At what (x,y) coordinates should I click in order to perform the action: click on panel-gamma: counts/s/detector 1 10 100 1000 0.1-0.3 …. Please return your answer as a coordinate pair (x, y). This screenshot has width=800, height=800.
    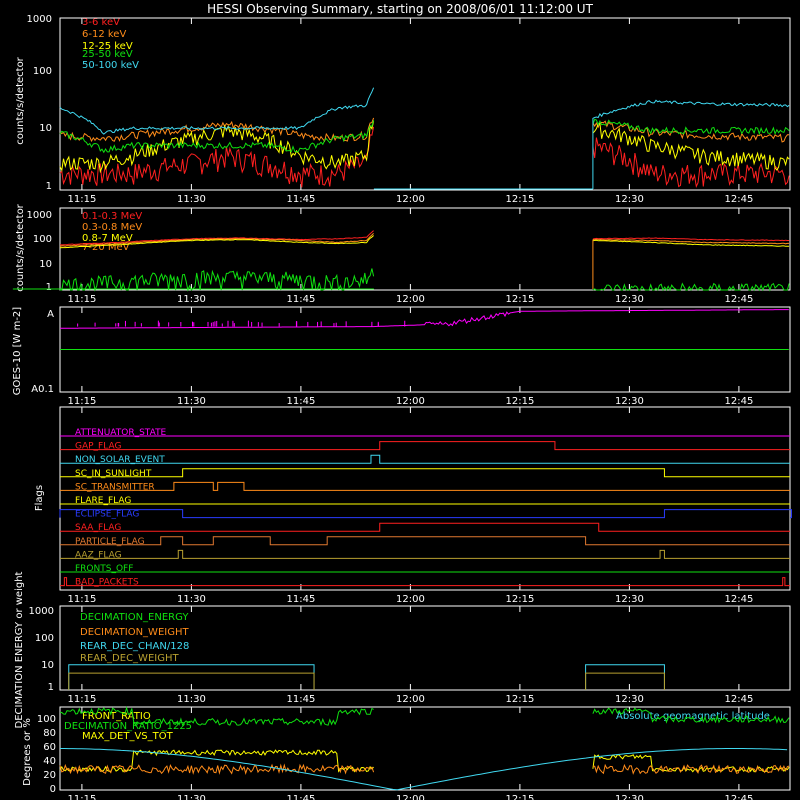
    Looking at the image, I should click on (78, 248).